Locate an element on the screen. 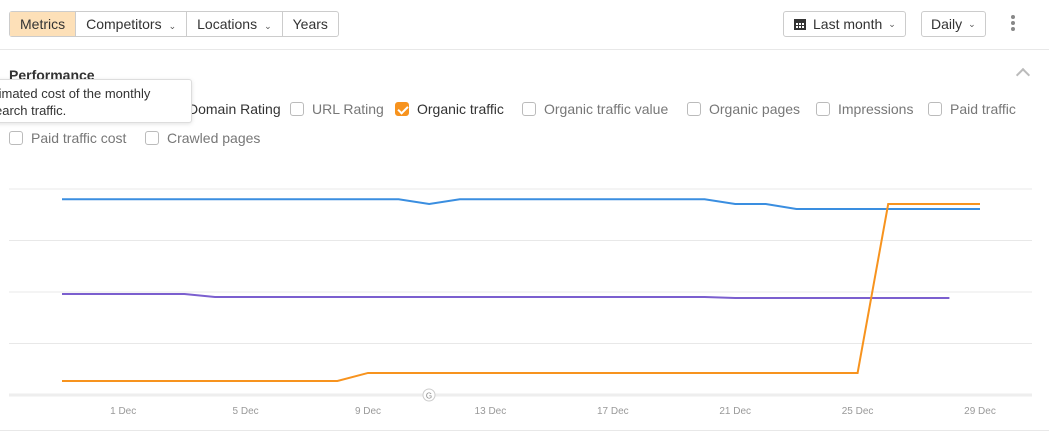  tab-locations: Locations ⌄ is located at coordinates (235, 24).